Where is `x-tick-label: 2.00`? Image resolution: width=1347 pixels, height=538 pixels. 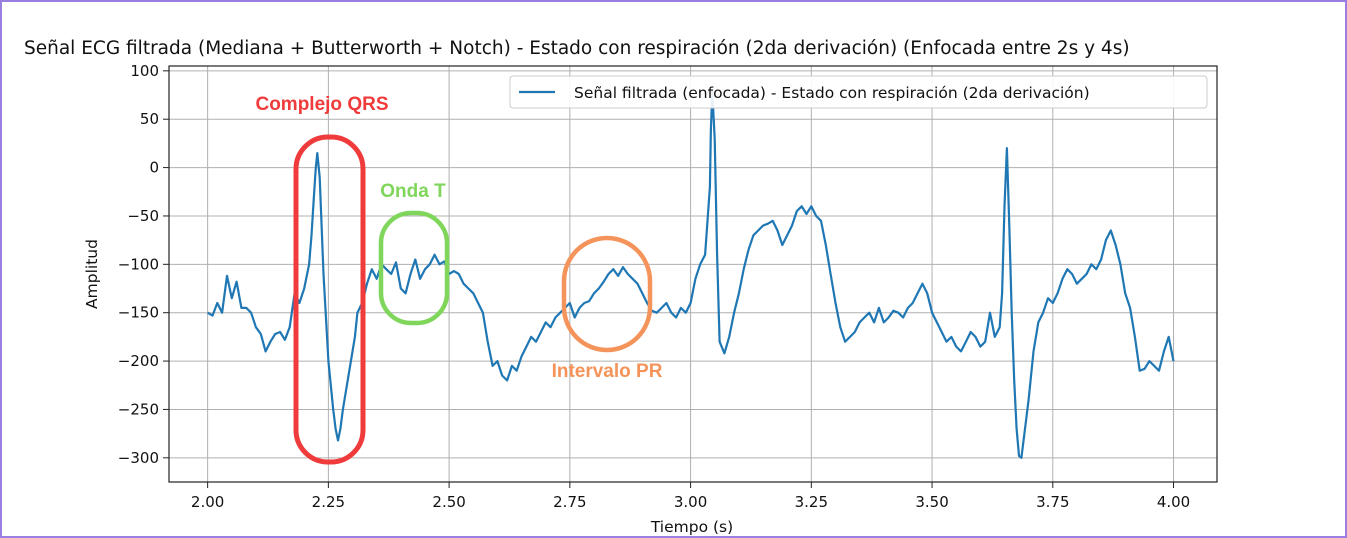 x-tick-label: 2.00 is located at coordinates (207, 502).